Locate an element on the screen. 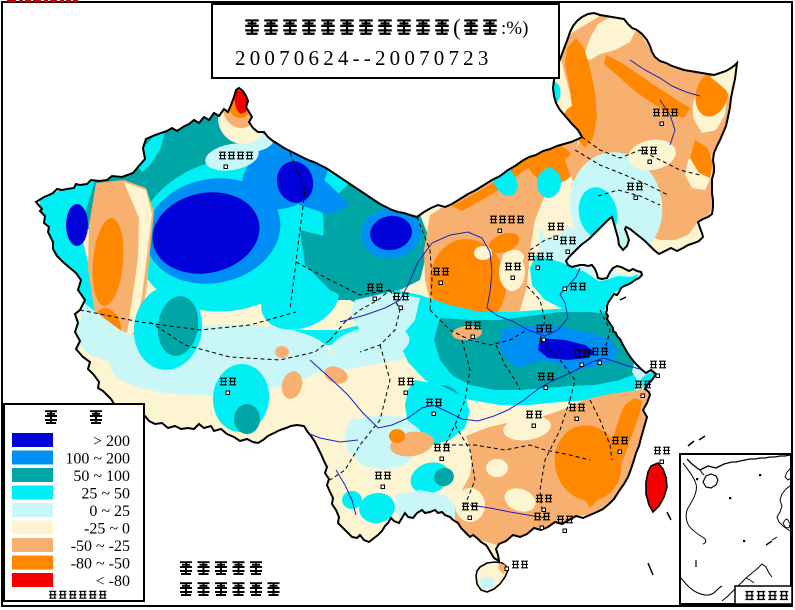 This screenshot has height=610, width=795. svg-text: 50 ~ 100 is located at coordinates (101, 476).